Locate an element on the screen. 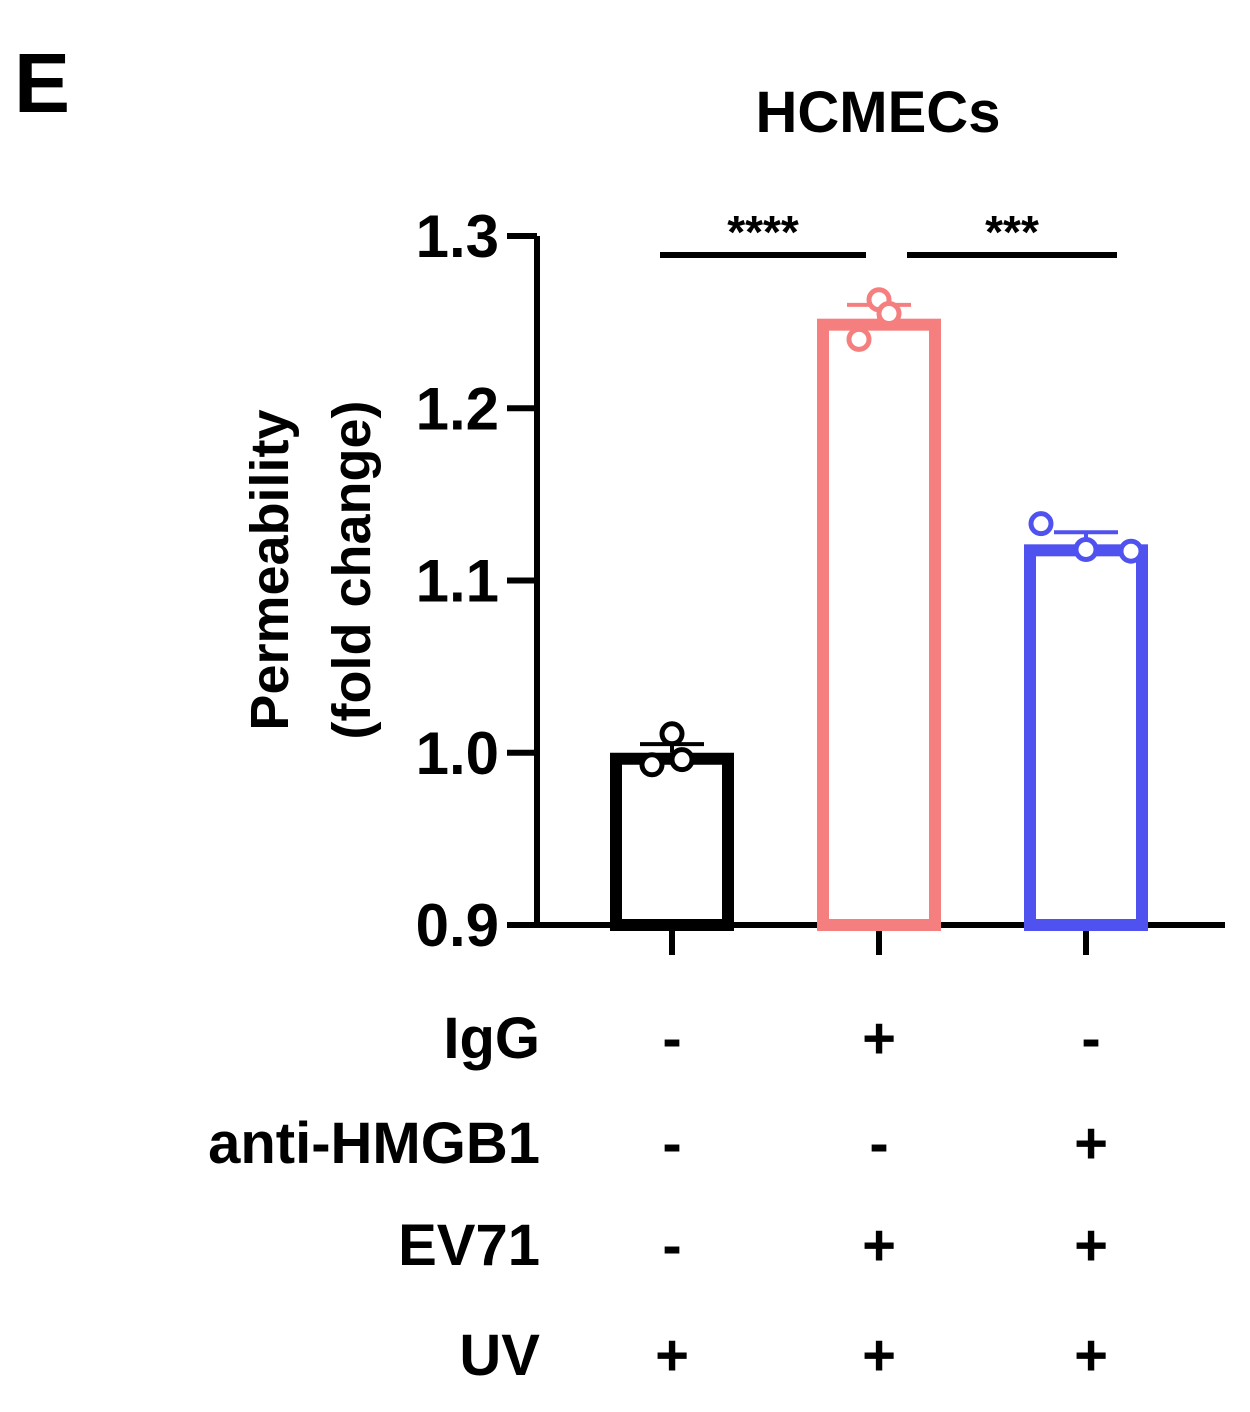 Image resolution: width=1250 pixels, height=1412 pixels. condition-label: anti-HMGB1 is located at coordinates (374, 1143).